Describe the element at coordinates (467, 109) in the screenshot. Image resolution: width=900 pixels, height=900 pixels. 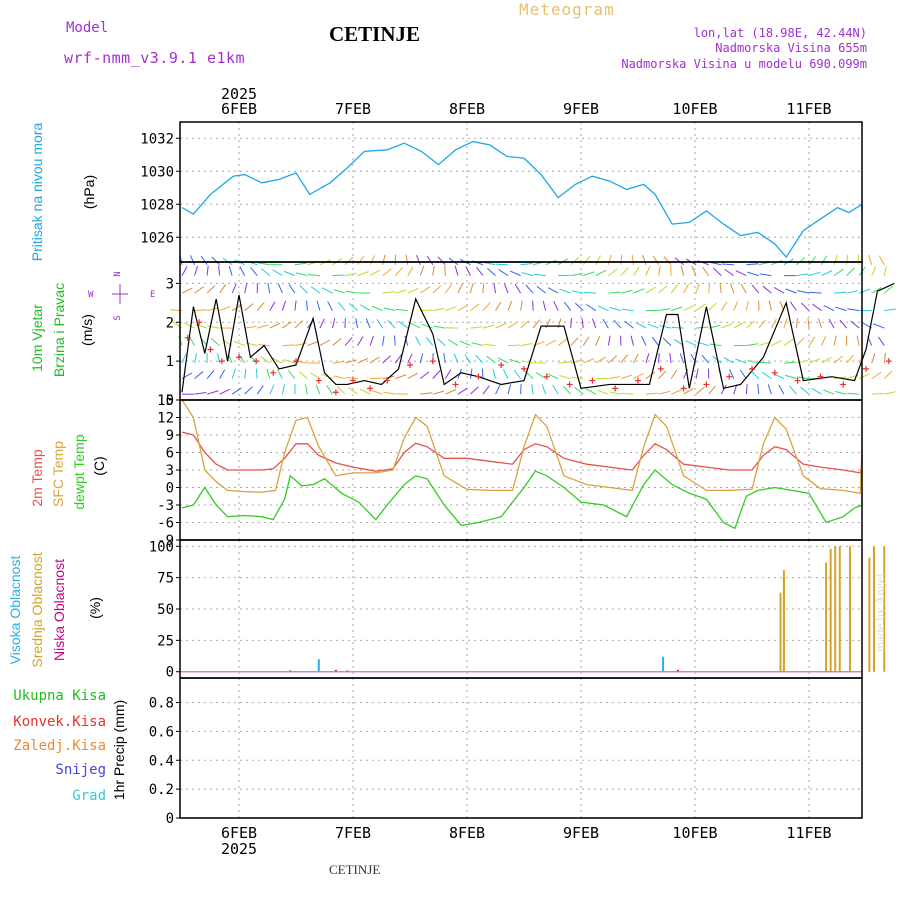
I see `date-label-top: 8FEB` at that location.